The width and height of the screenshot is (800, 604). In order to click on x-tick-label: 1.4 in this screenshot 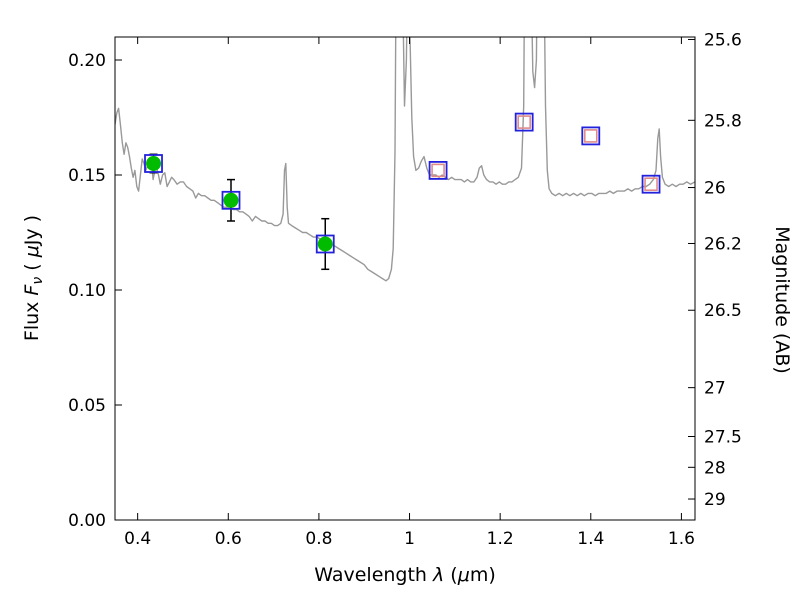, I will do `click(590, 539)`.